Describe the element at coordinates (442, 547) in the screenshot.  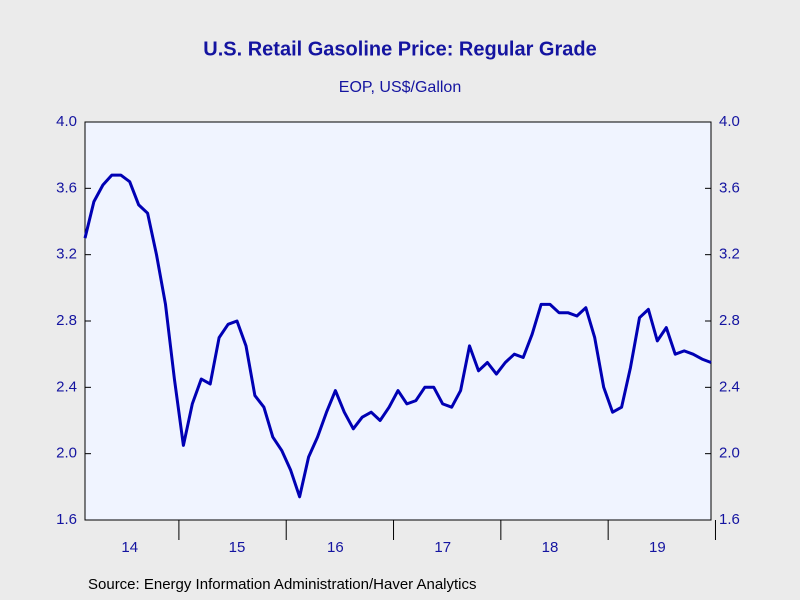
I see `x-tick-label: 17` at that location.